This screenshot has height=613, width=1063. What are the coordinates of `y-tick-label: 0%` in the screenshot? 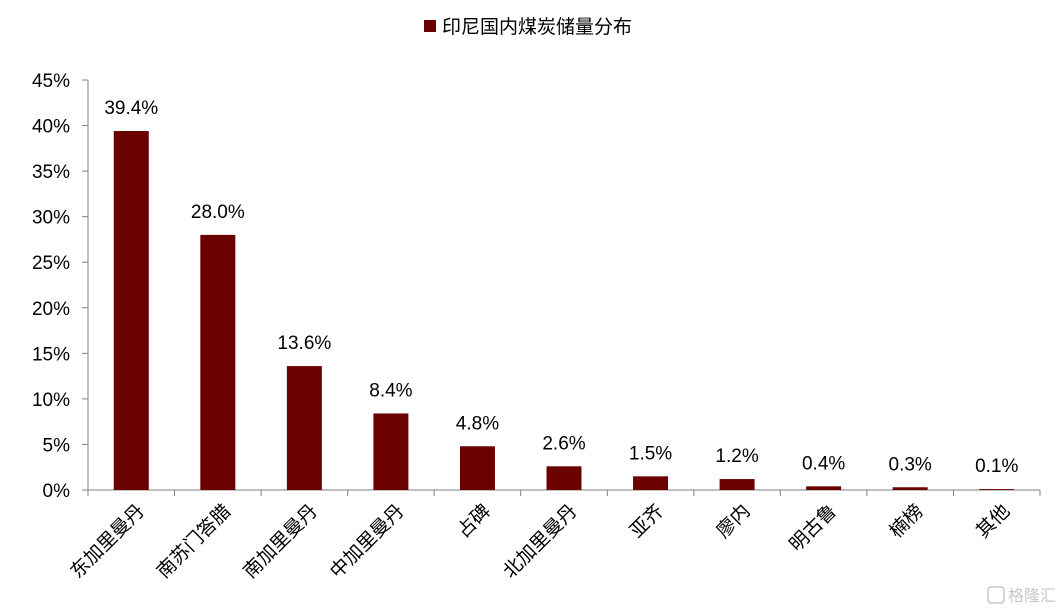 It's located at (57, 491).